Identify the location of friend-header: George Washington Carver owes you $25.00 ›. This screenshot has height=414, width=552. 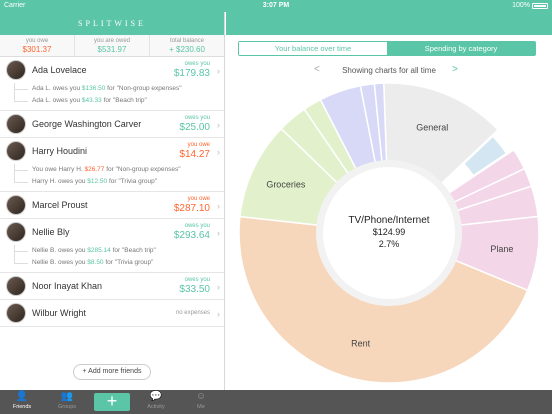
(112, 124).